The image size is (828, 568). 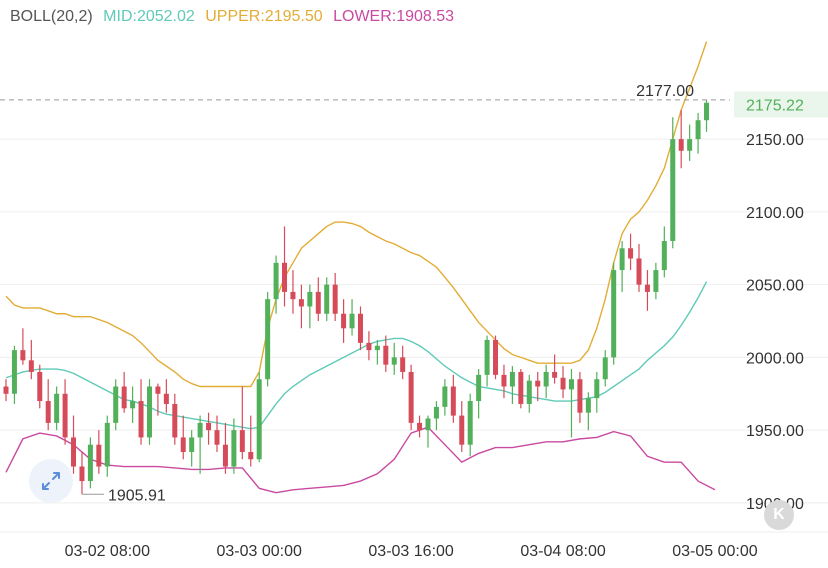 I want to click on x-tick-label: 03-03 16:00, so click(x=411, y=551).